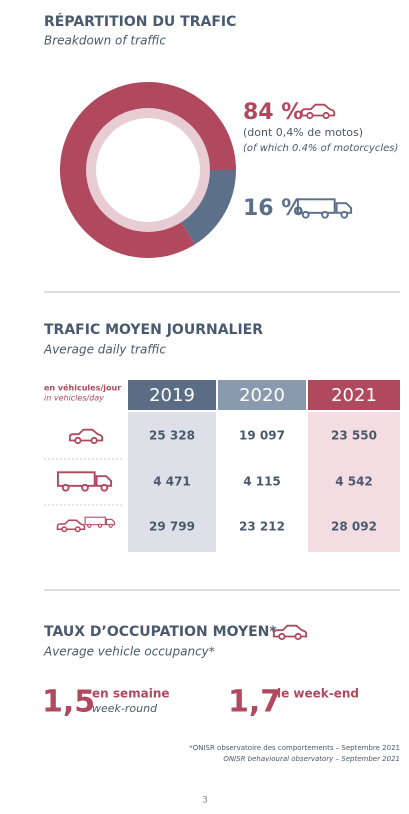 The width and height of the screenshot is (409, 814). What do you see at coordinates (320, 148) in the screenshot?
I see `note: (of which 0.4% of motorcycles)` at bounding box center [320, 148].